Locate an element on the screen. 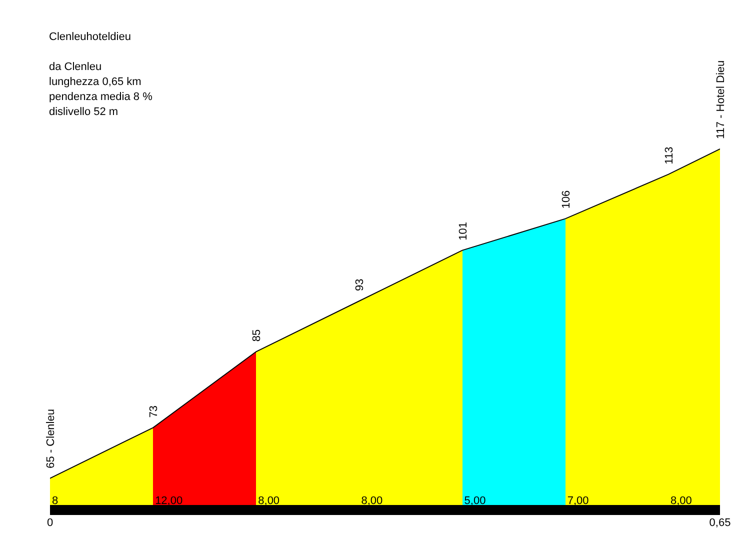 Image resolution: width=750 pixels, height=550 pixels. data-label: 117 - Hotel Dieu is located at coordinates (721, 99).